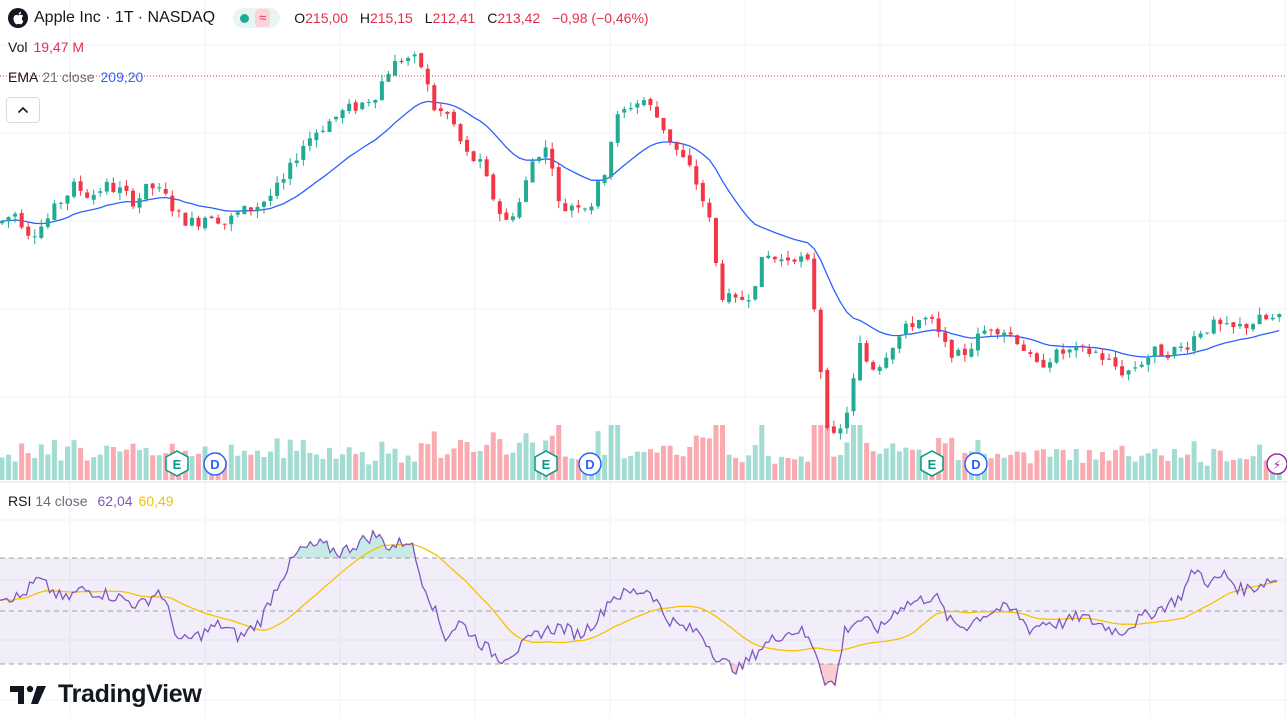 This screenshot has height=717, width=1287. Describe the element at coordinates (156, 501) in the screenshot. I see `rsi-ma-value: 60,49` at that location.